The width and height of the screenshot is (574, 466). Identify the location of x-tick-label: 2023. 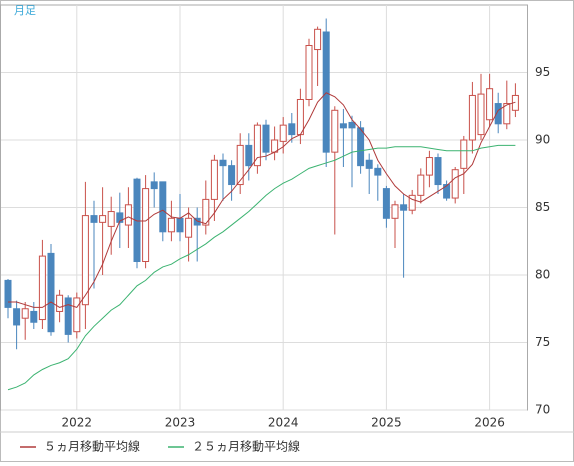
(180, 423).